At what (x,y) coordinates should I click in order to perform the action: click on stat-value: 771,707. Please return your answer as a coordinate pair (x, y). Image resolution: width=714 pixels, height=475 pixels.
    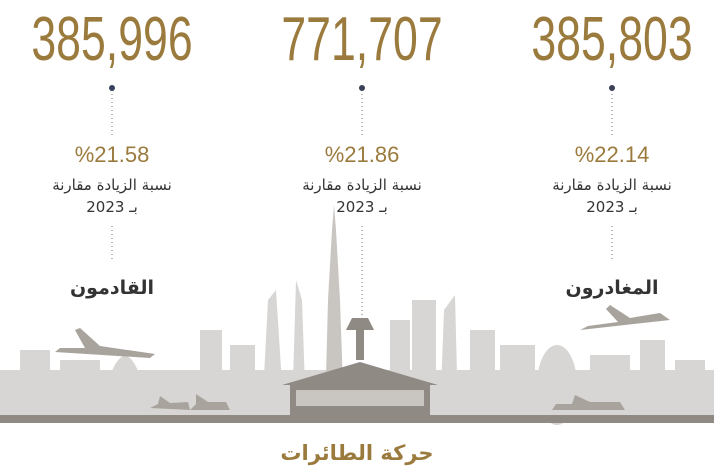
    Looking at the image, I should click on (361, 39).